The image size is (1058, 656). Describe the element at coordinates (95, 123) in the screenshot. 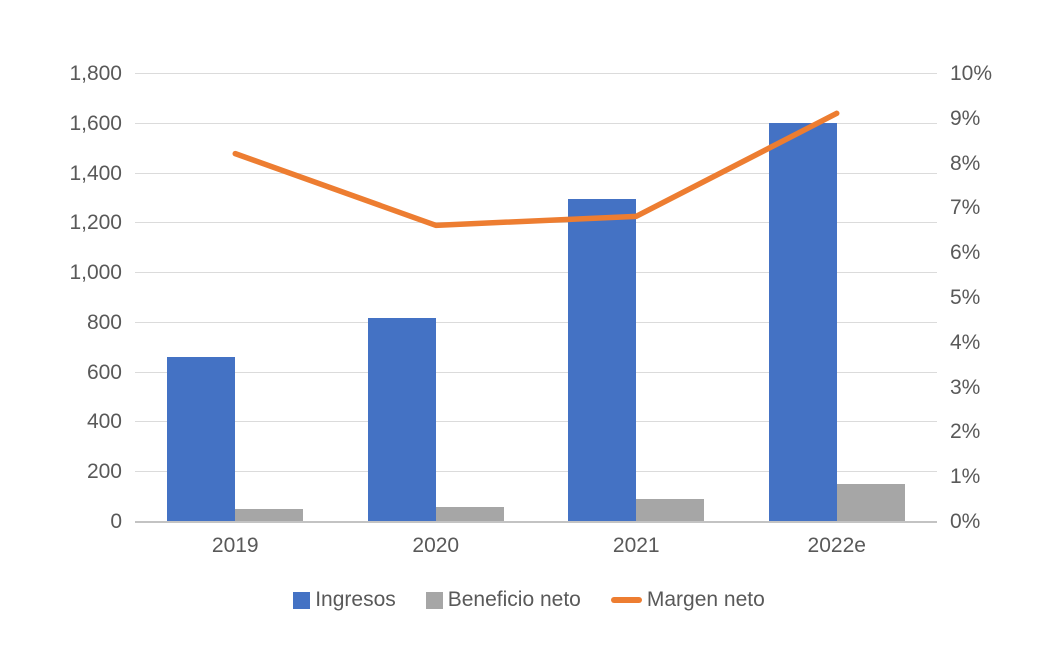

I see `y-axis-left-tick: 1,600` at that location.